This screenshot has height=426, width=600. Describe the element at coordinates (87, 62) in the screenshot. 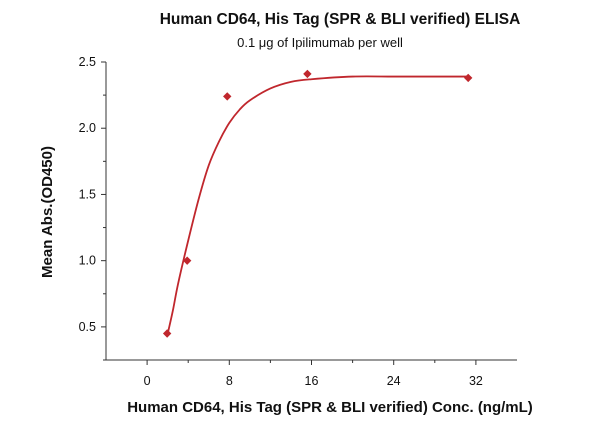

I see `y-tick-label: 2.5` at that location.